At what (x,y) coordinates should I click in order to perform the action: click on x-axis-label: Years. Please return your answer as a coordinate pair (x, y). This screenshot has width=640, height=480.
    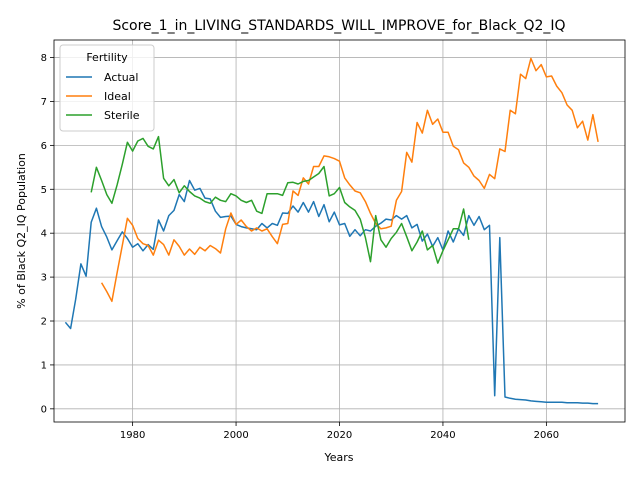
    Looking at the image, I should click on (338, 457).